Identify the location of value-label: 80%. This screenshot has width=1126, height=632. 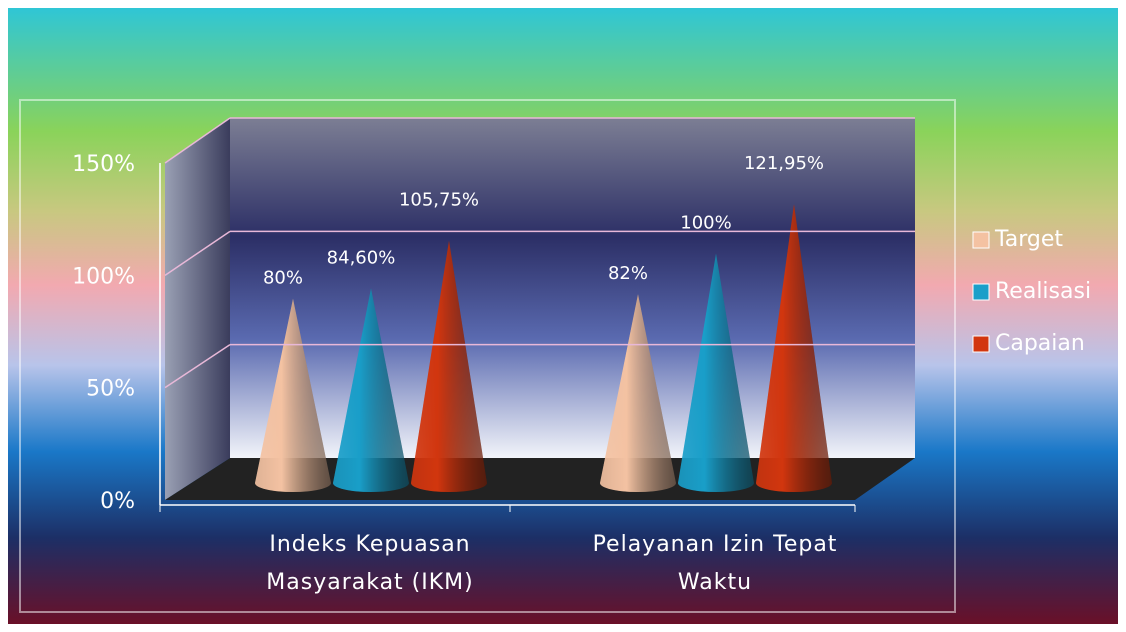
(283, 278).